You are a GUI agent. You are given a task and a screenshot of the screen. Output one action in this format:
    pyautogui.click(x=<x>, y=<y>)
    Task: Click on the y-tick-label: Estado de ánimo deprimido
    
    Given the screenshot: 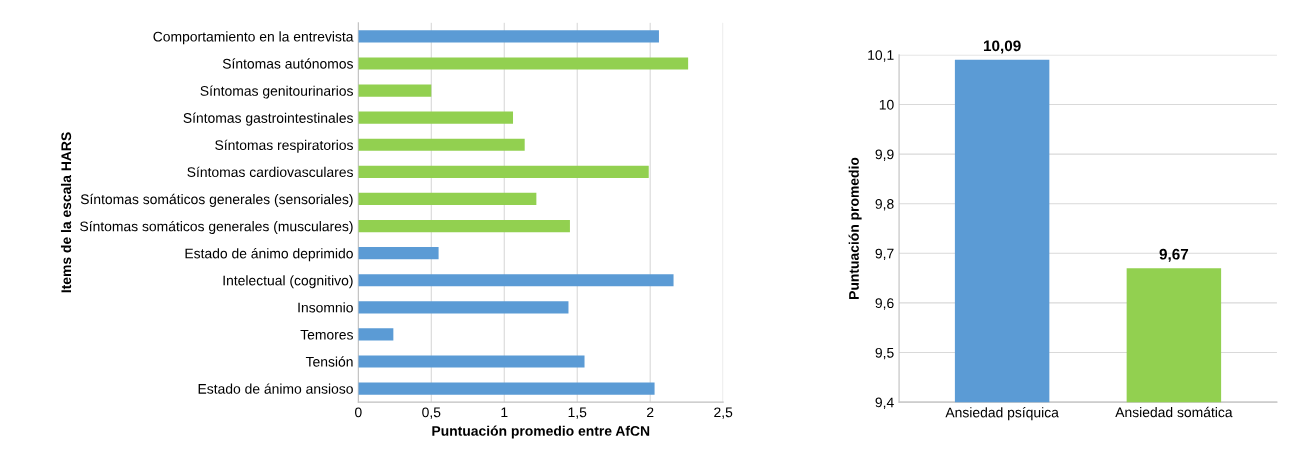 What is the action you would take?
    pyautogui.click(x=269, y=255)
    